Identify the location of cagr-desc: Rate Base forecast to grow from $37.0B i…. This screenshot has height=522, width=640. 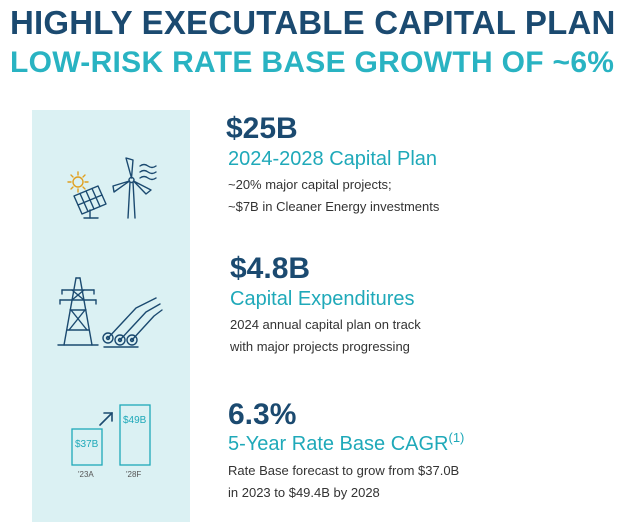
(343, 482).